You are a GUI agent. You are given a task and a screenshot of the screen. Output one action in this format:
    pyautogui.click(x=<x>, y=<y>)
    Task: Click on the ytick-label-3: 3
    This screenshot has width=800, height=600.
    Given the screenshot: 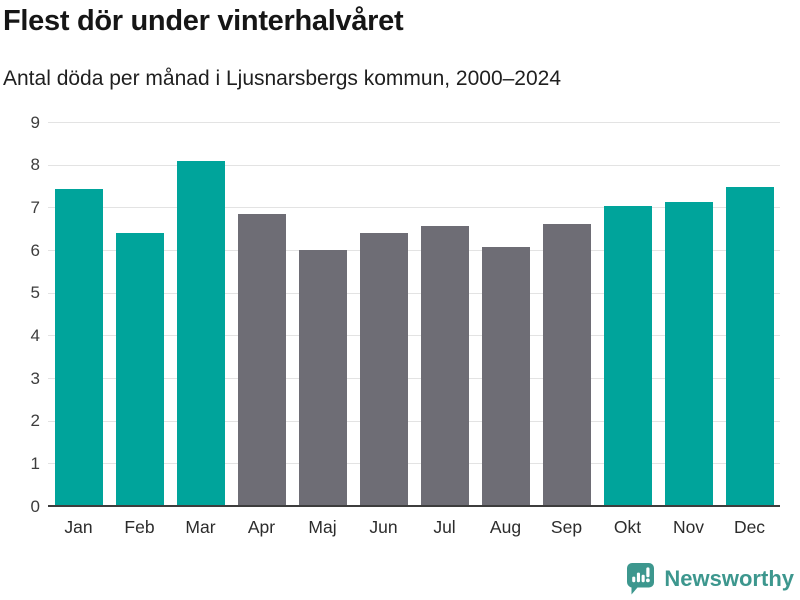 What is the action you would take?
    pyautogui.click(x=35, y=378)
    